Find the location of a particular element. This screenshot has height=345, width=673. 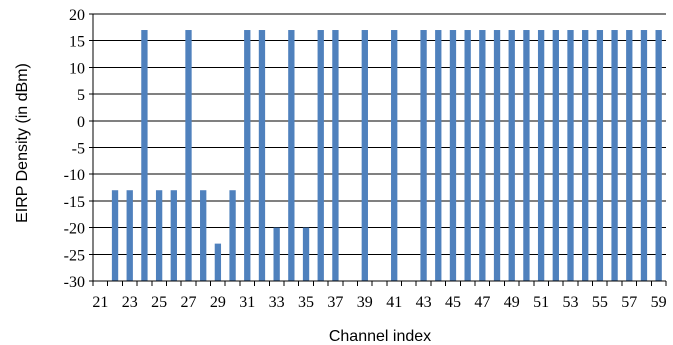

x-tick-label: 31 is located at coordinates (247, 302).